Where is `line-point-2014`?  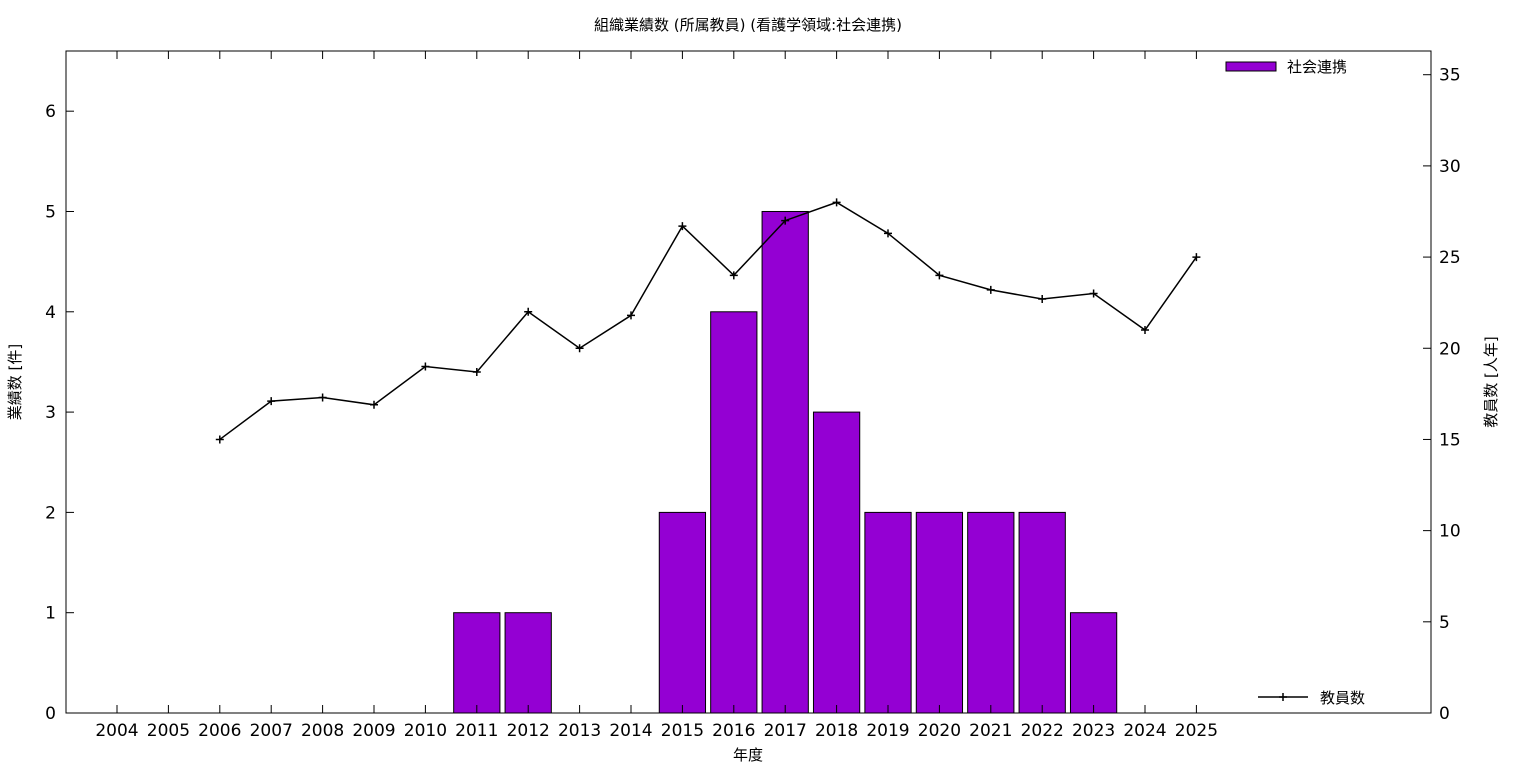 line-point-2014 is located at coordinates (631, 315).